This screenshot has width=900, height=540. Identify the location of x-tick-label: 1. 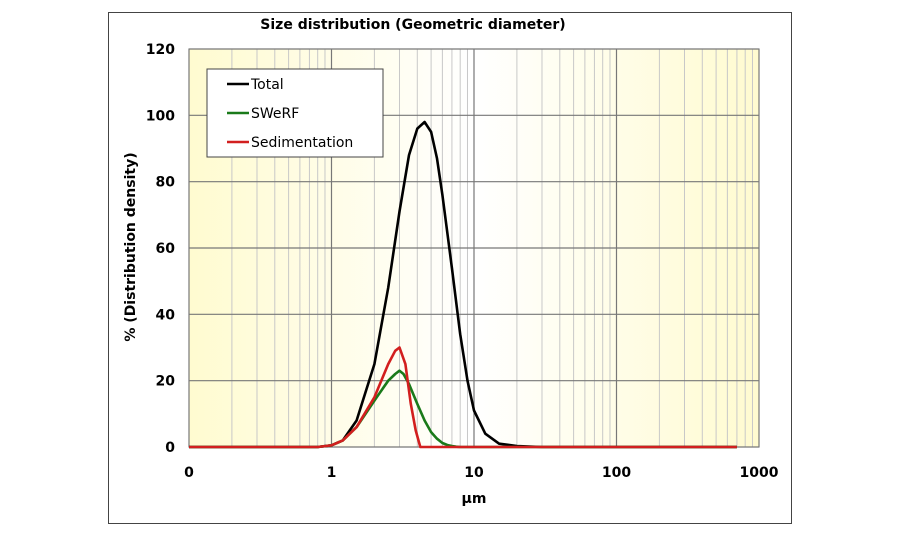
(332, 473).